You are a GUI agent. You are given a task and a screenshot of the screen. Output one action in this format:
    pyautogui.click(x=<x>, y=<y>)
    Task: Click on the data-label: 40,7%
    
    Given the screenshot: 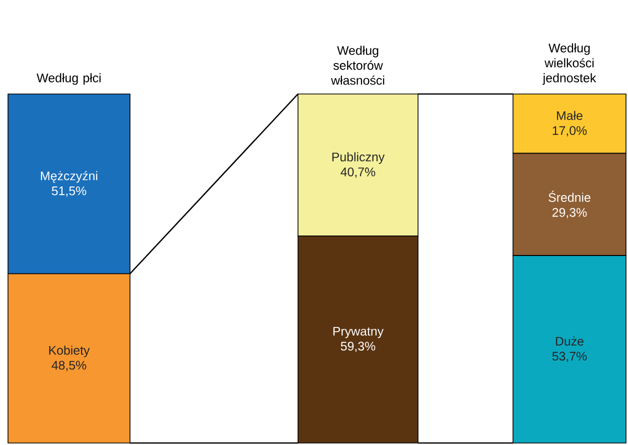 What is the action you would take?
    pyautogui.click(x=358, y=173)
    